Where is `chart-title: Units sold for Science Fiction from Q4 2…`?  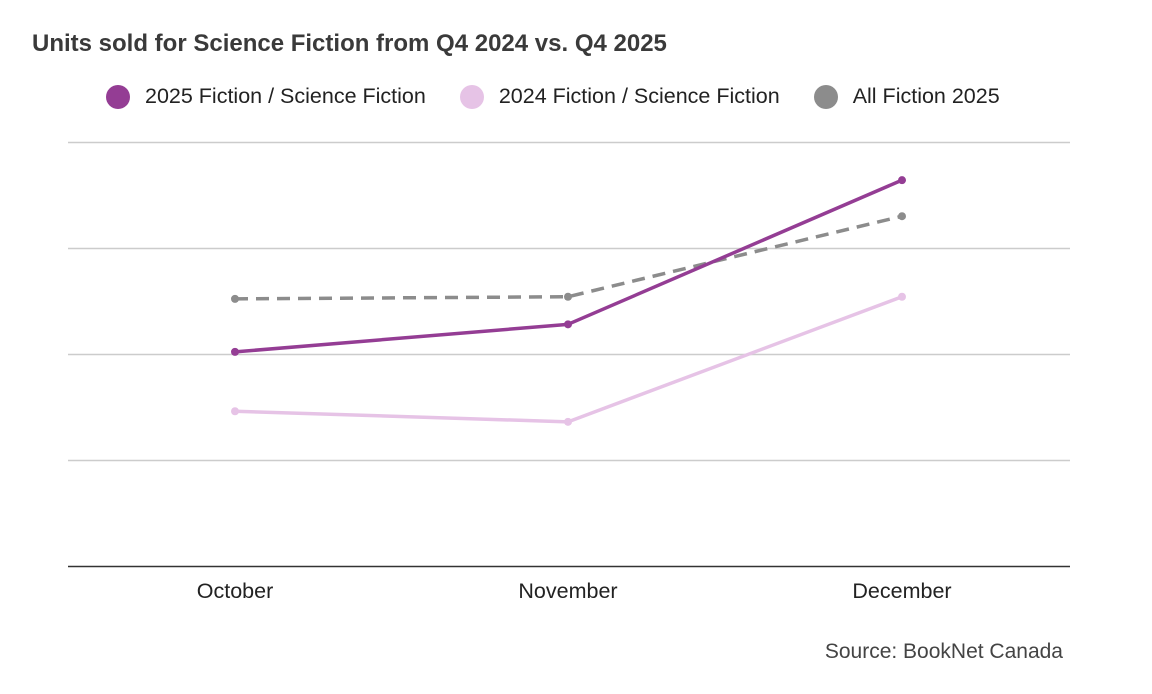 chart-title: Units sold for Science Fiction from Q4 2… is located at coordinates (349, 43).